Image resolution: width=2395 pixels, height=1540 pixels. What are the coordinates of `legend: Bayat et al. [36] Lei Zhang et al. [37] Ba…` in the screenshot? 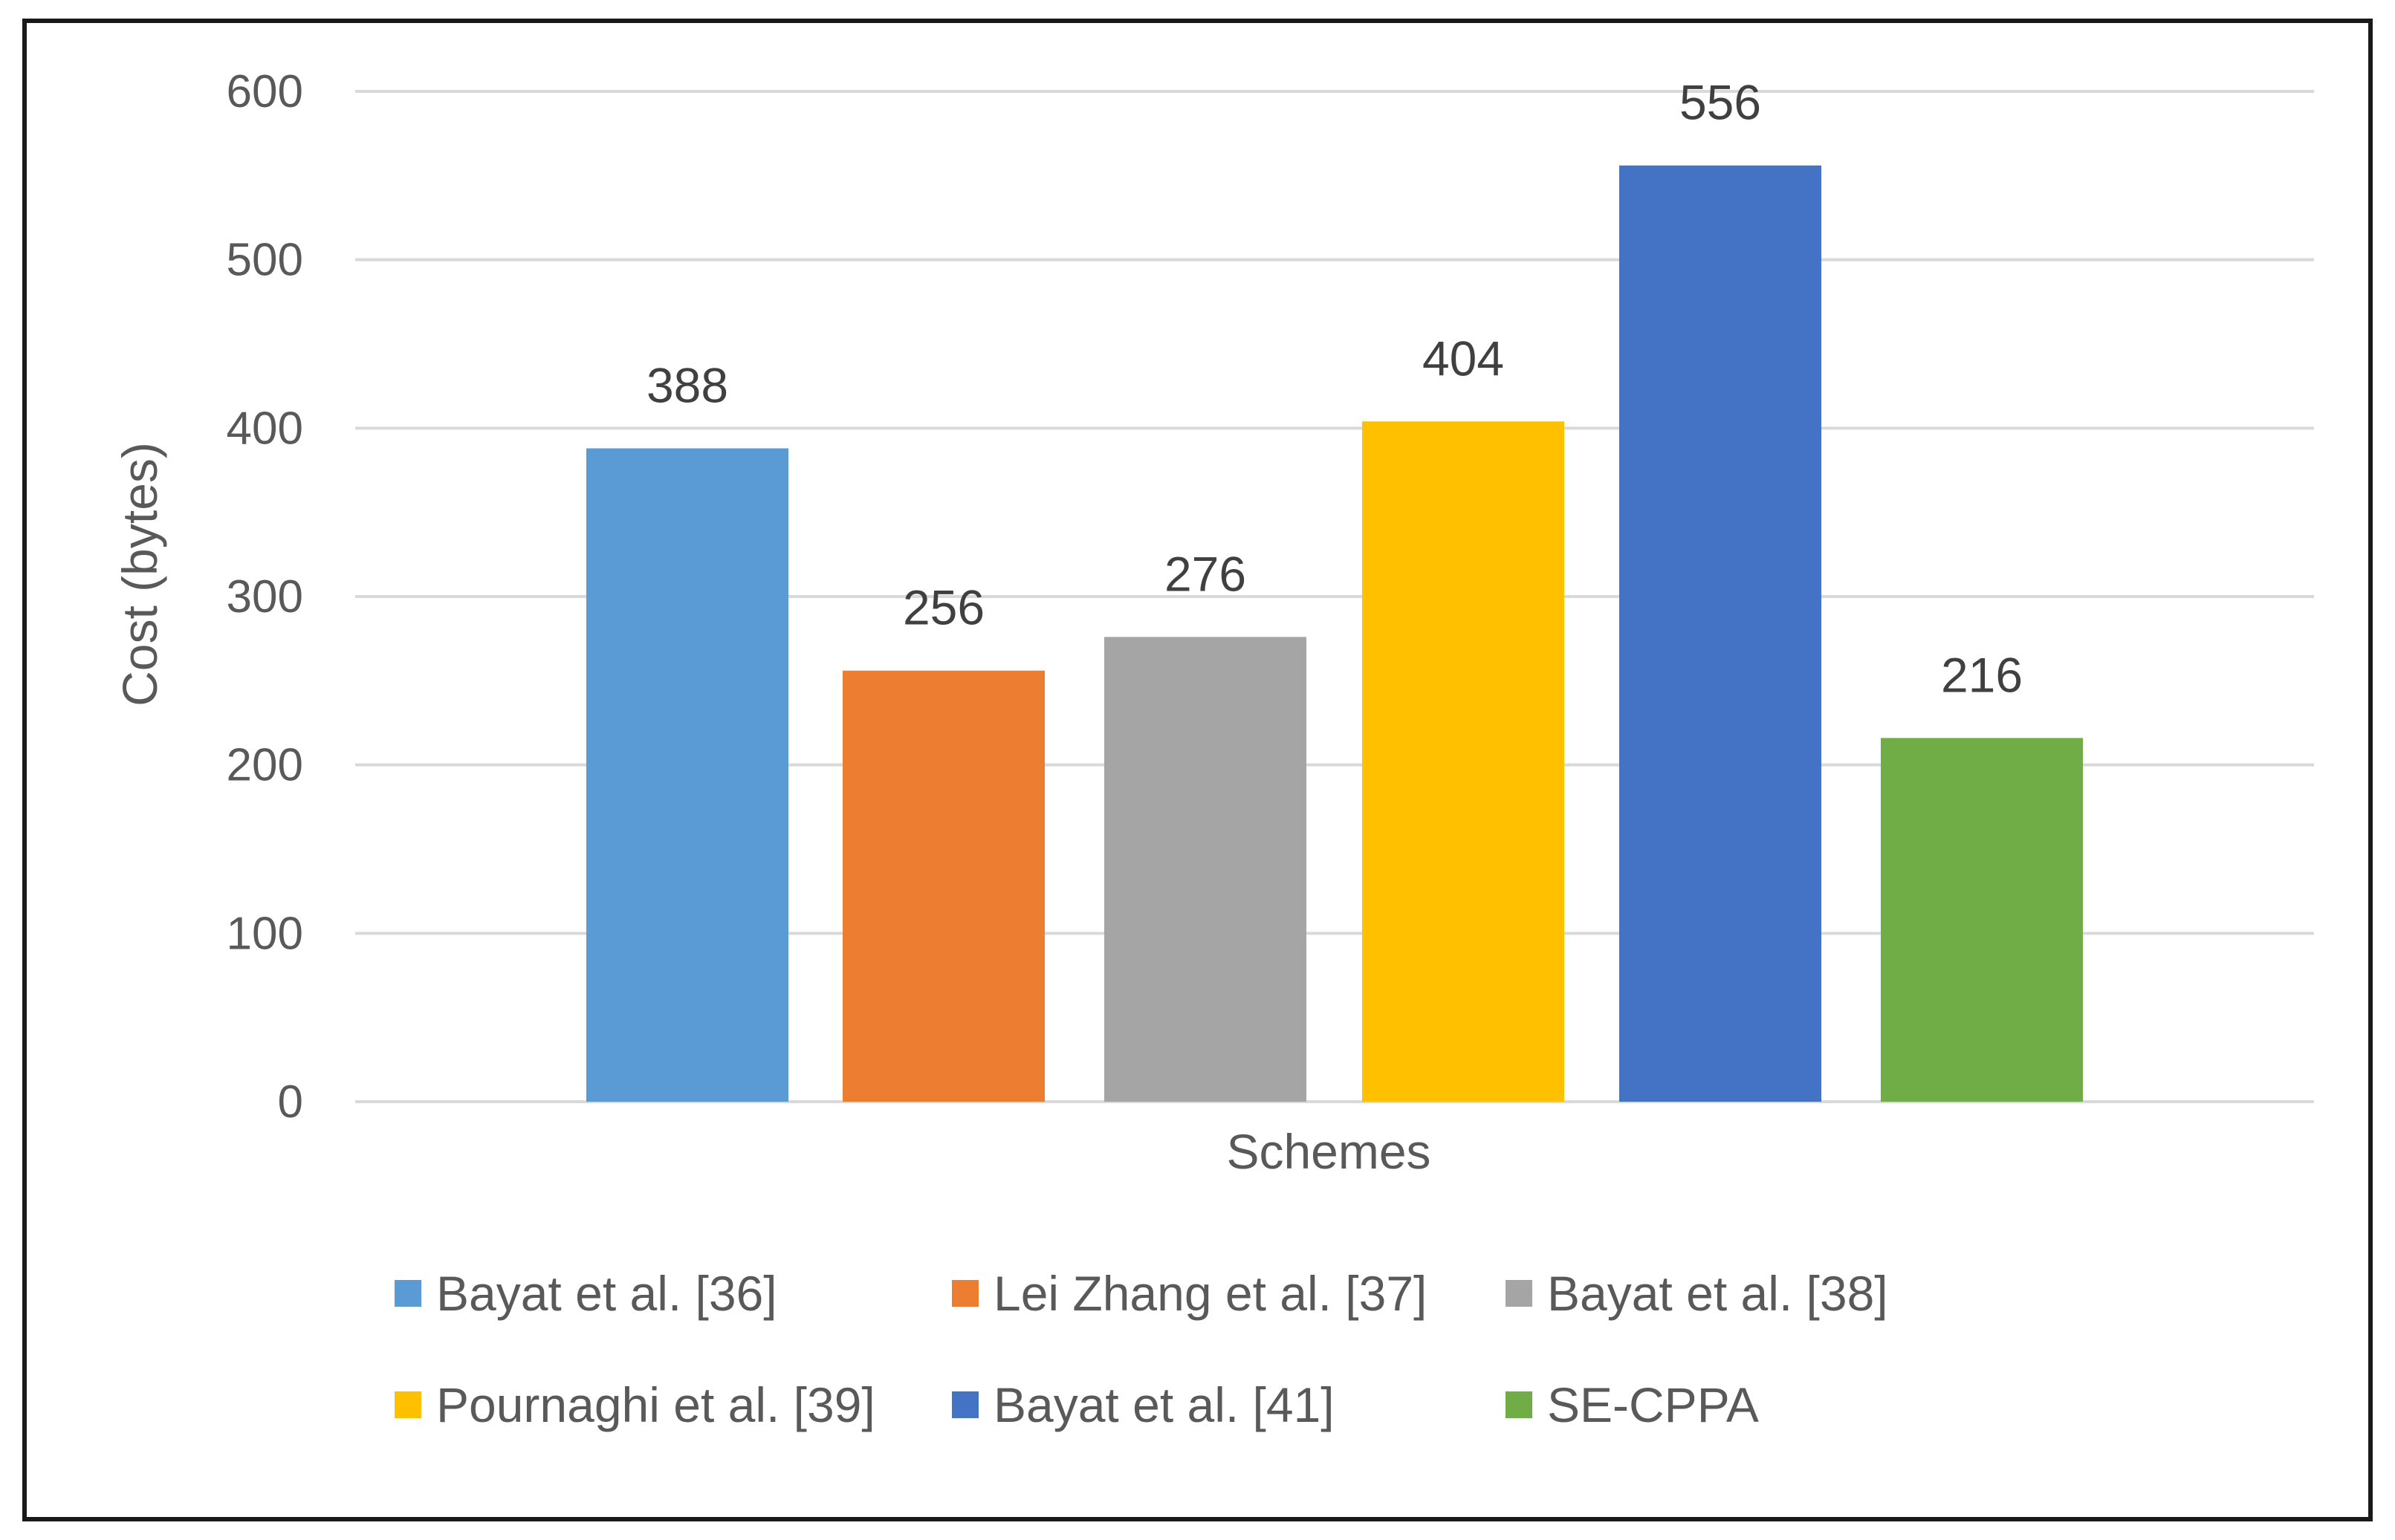 It's located at (1141, 1349).